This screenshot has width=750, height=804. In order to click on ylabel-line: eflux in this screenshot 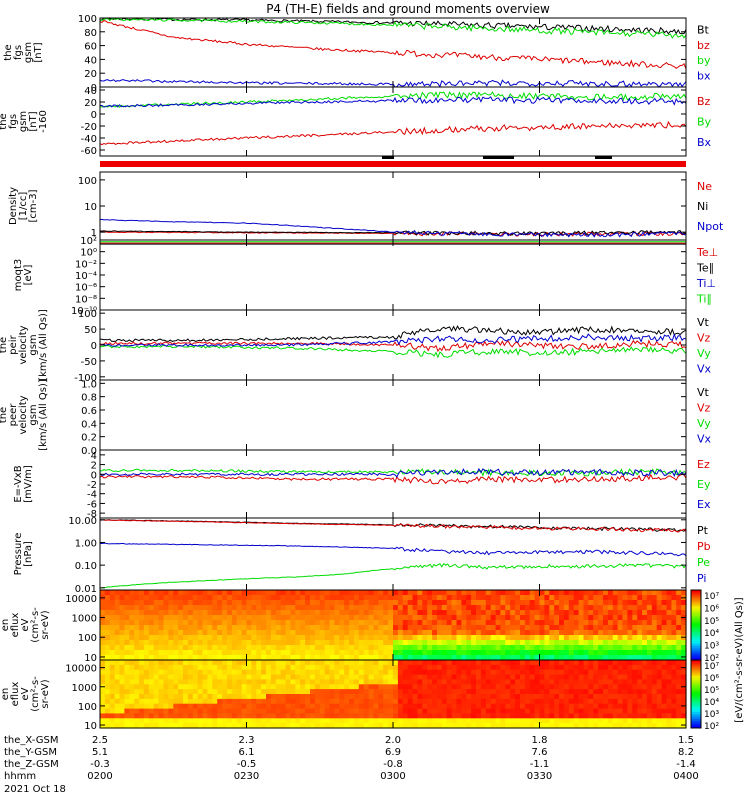, I will do `click(15, 625)`.